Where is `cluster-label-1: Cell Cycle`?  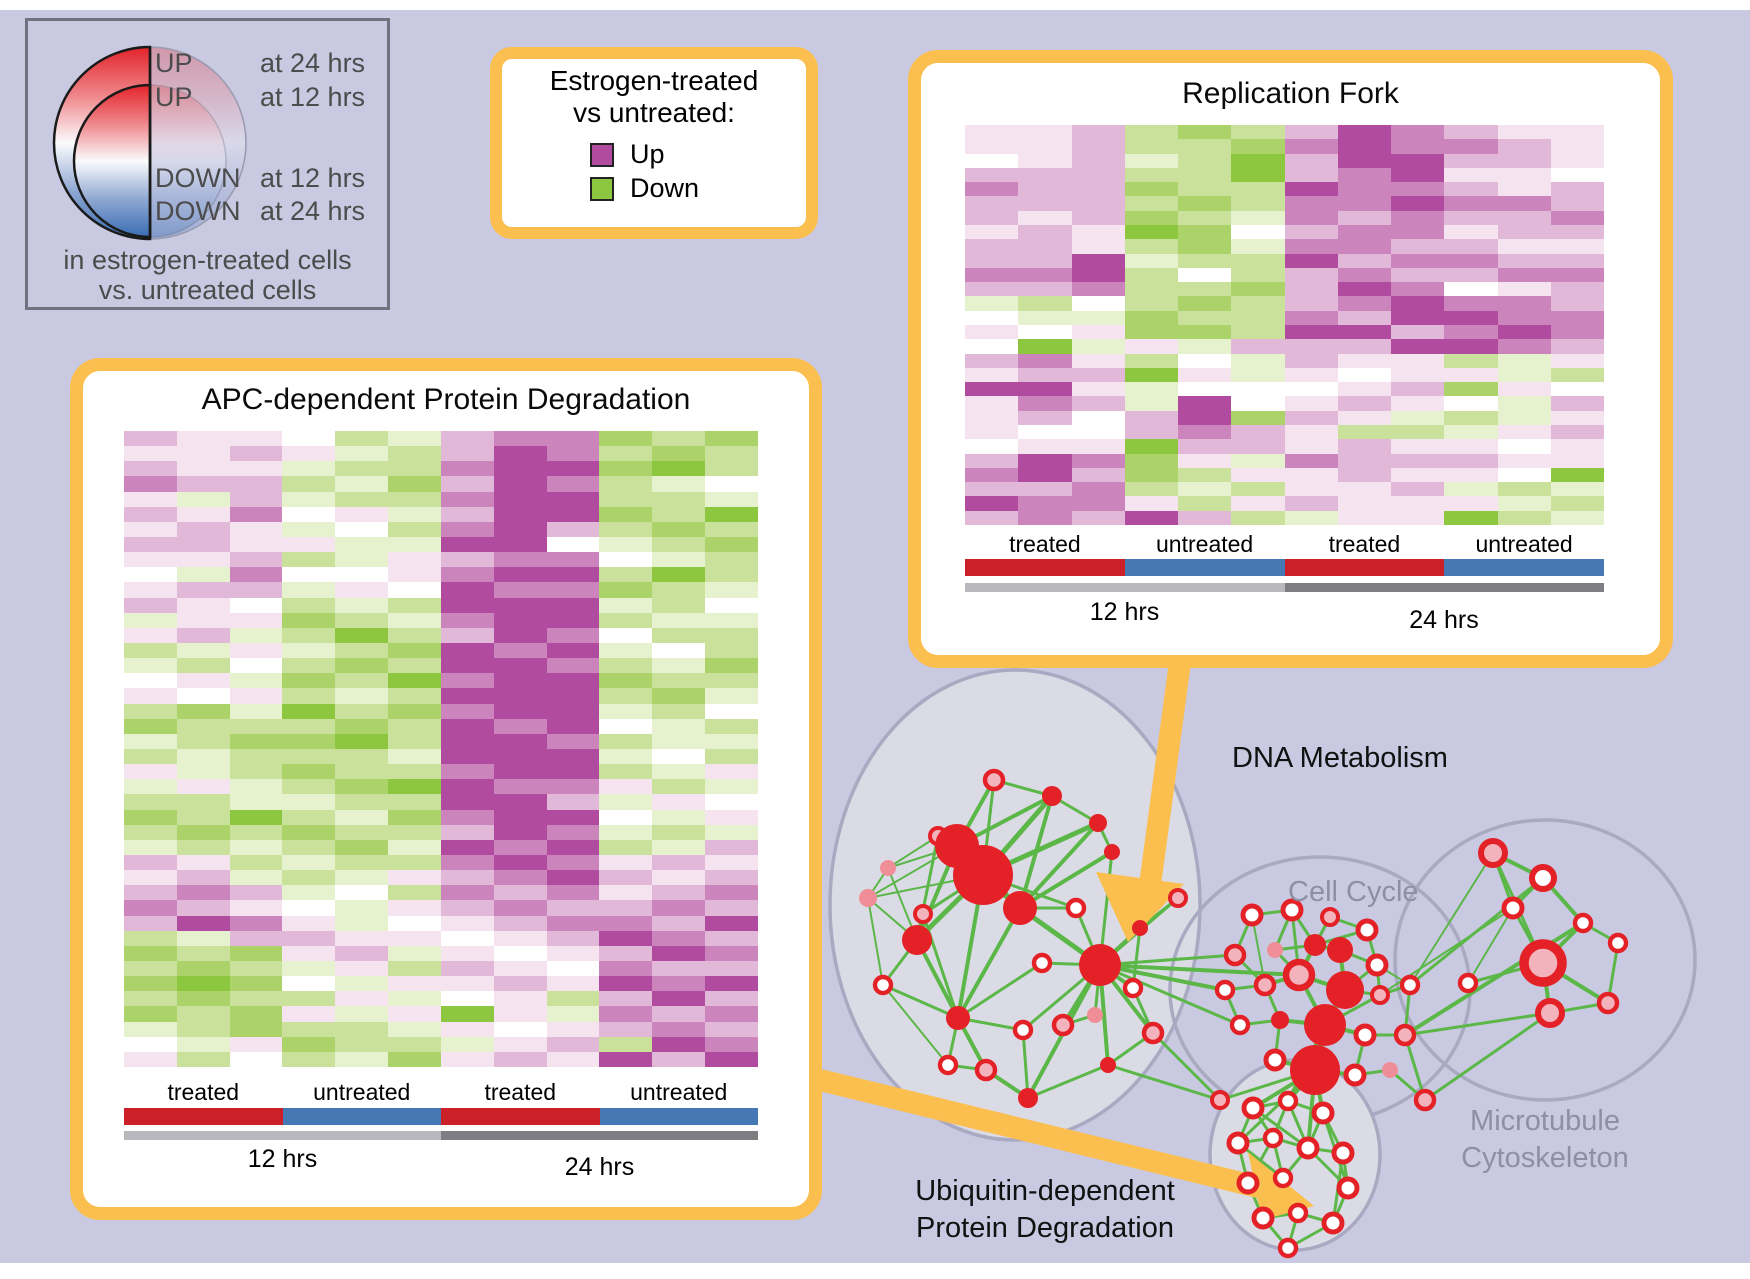 cluster-label-1: Cell Cycle is located at coordinates (1353, 892).